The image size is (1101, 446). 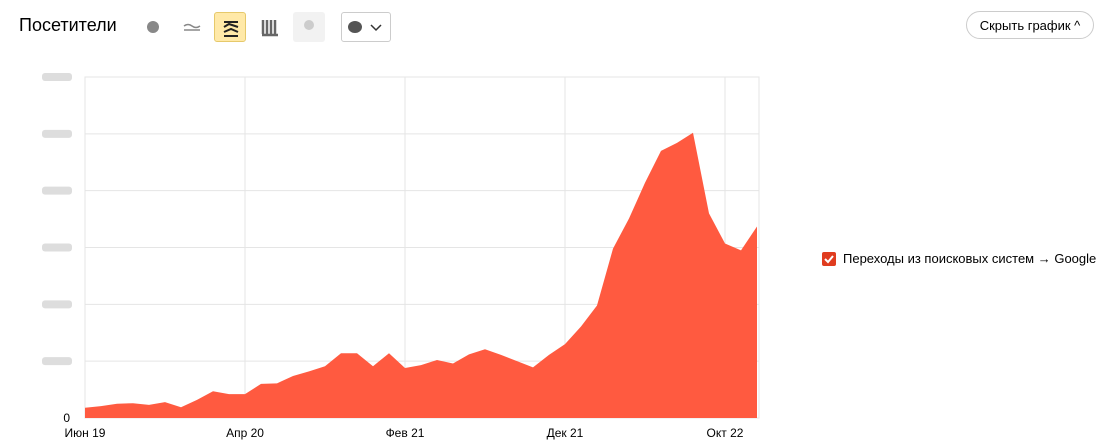 What do you see at coordinates (245, 433) in the screenshot?
I see `x-tick-label: Апр 20` at bounding box center [245, 433].